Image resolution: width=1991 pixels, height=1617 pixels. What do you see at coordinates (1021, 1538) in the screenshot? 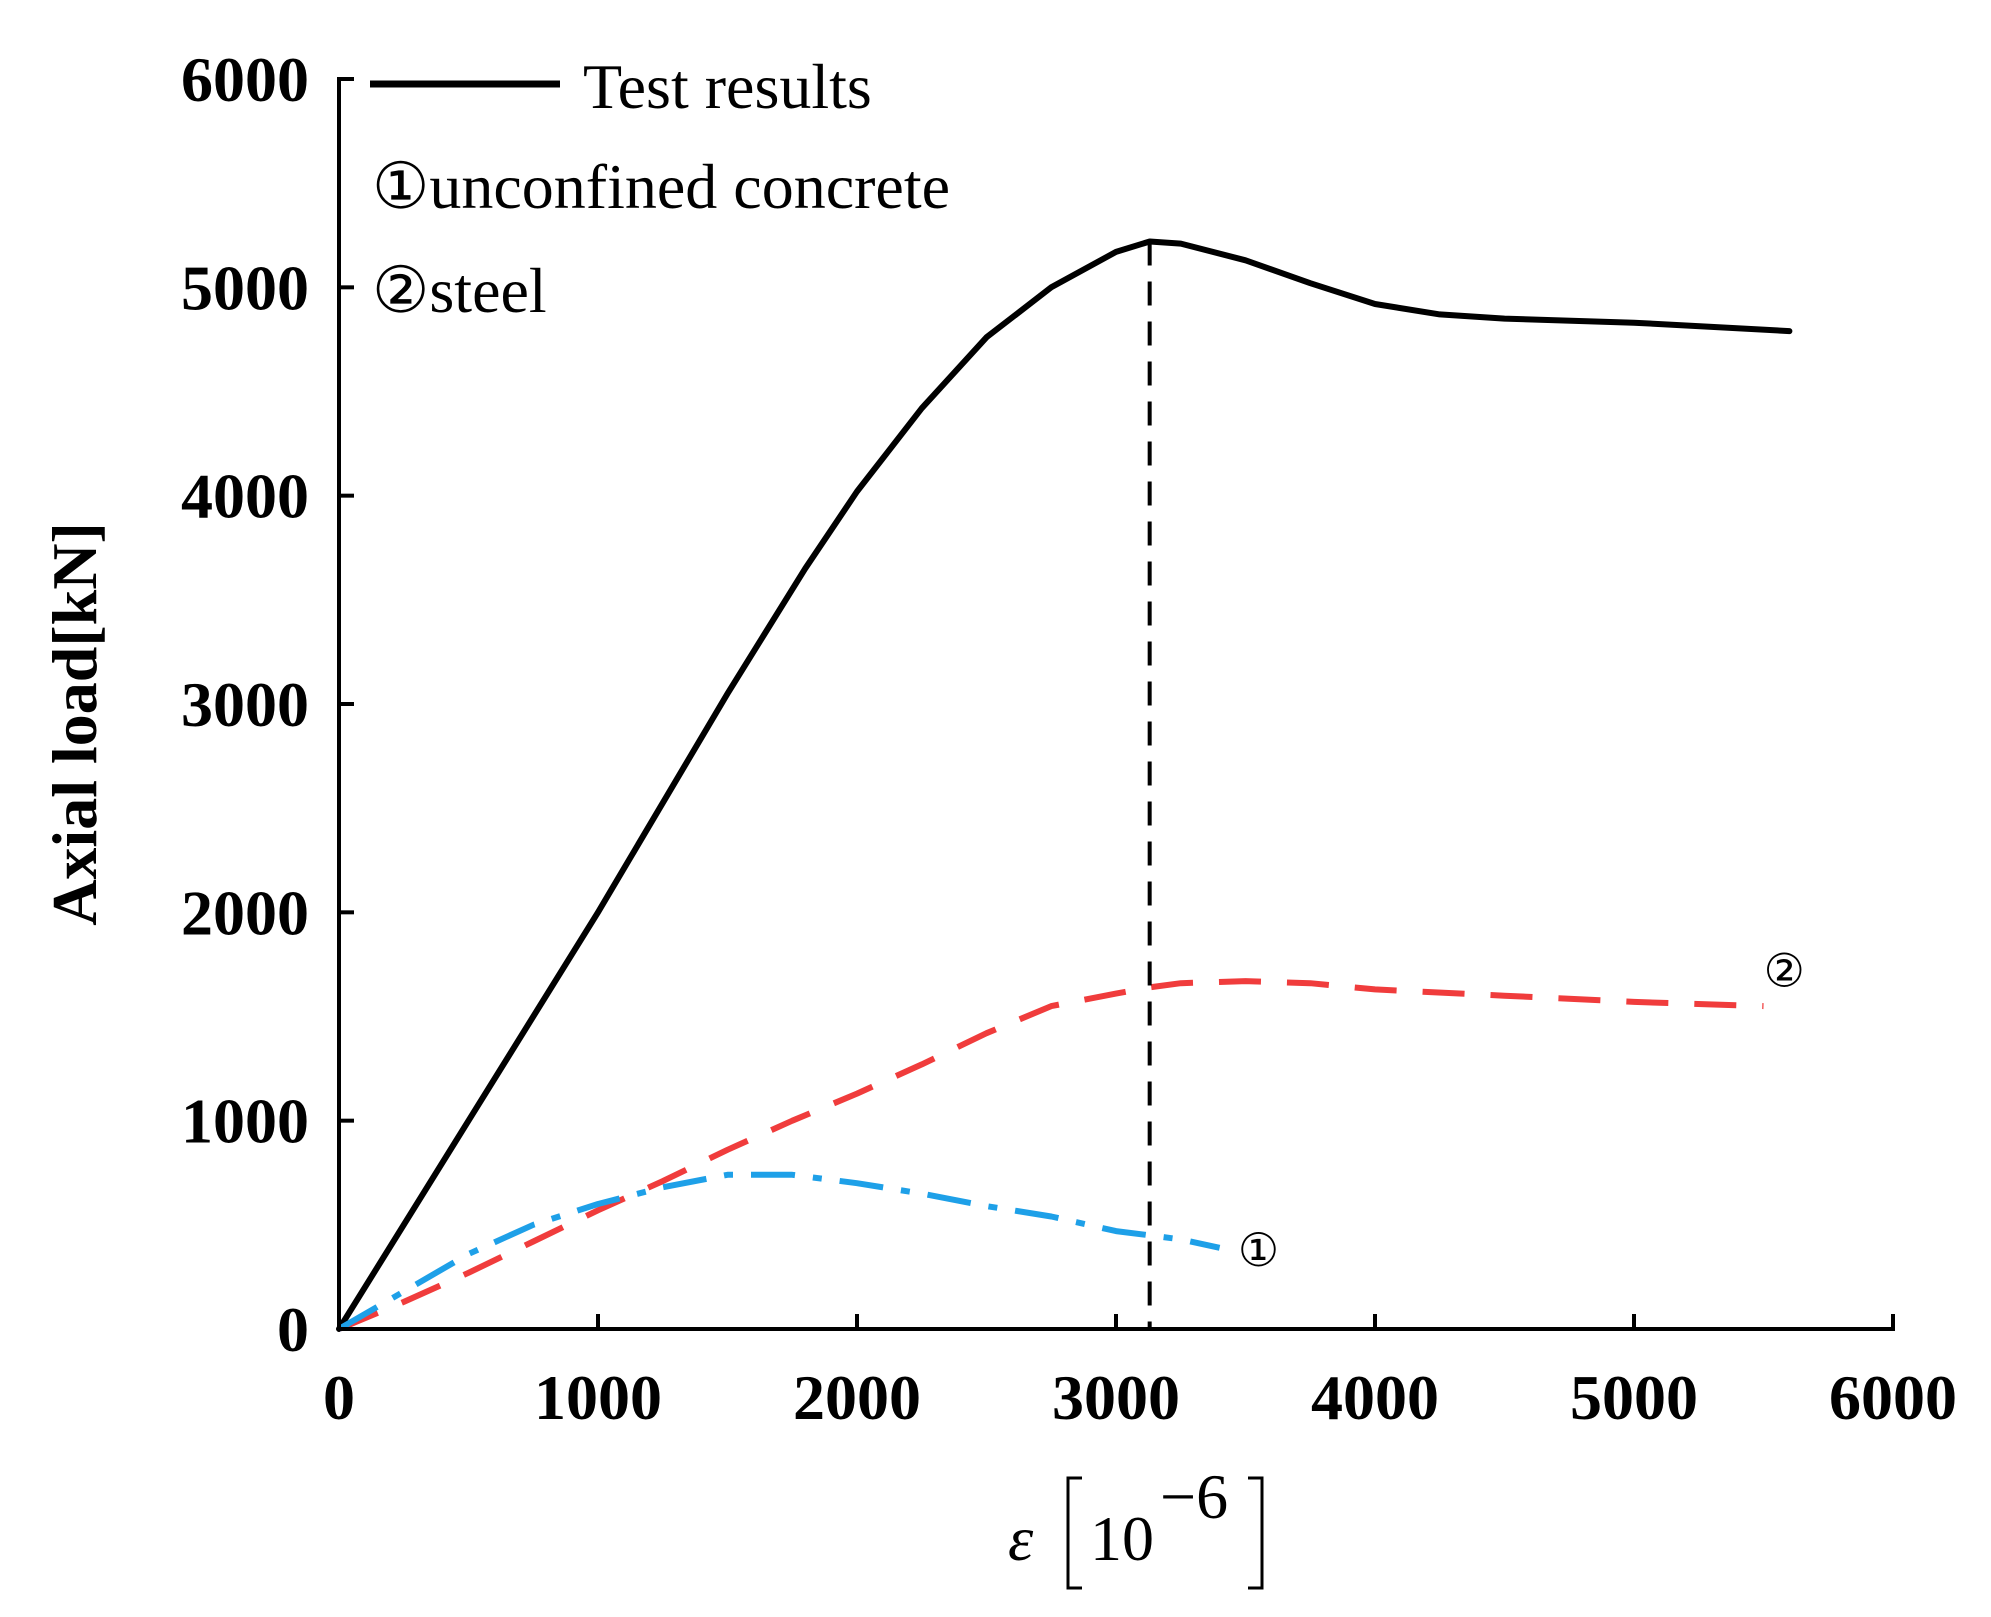
I see `x-axis-symbol: ε` at bounding box center [1021, 1538].